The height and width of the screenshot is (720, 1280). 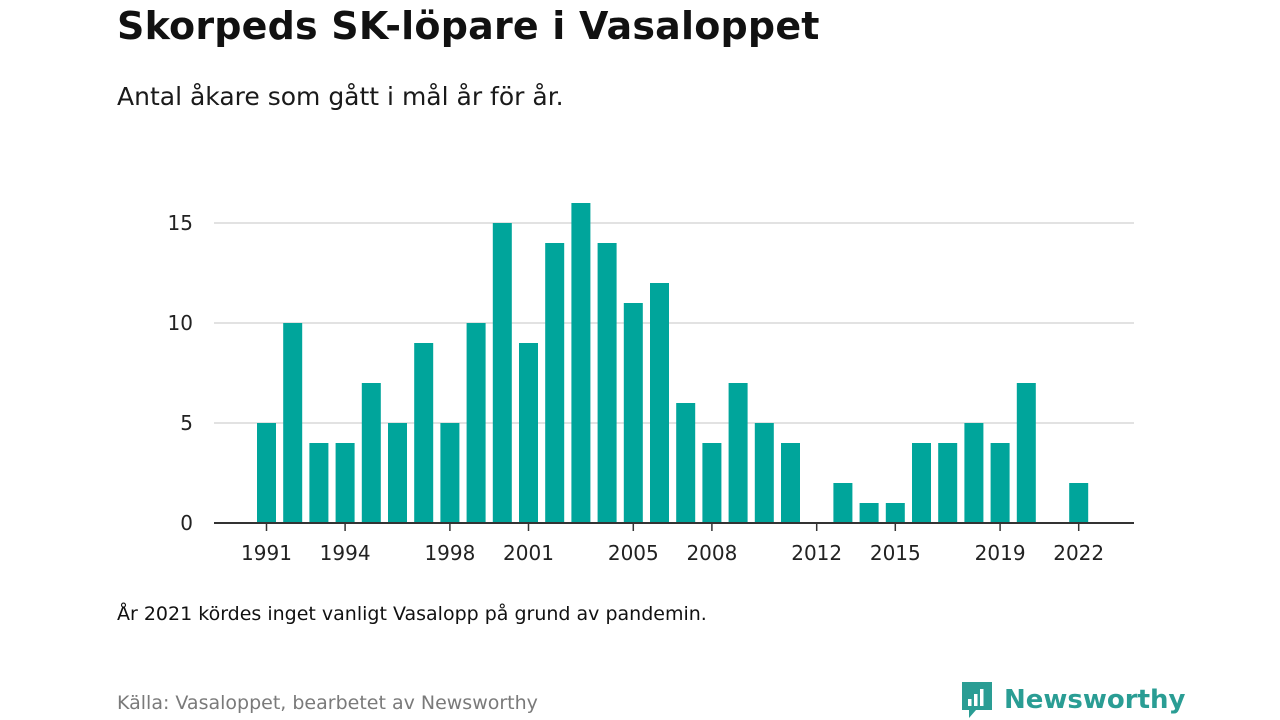 I want to click on bar-1997, so click(x=424, y=433).